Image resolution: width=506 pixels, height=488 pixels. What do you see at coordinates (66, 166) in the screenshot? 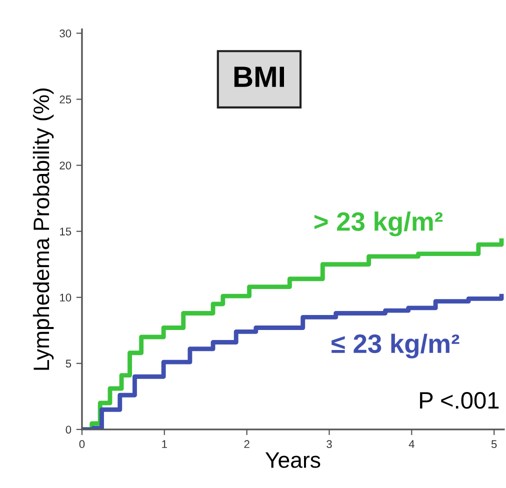
I see `y-tick-label: 20` at bounding box center [66, 166].